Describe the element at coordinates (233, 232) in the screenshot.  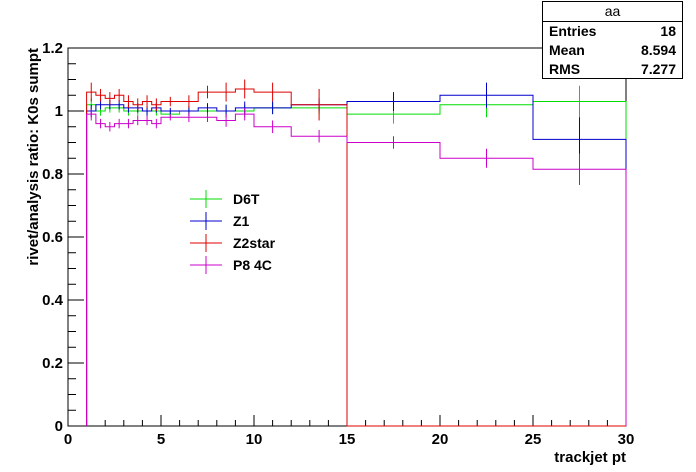
I see `legend: D6T Z1 Z2star P8 4C` at that location.